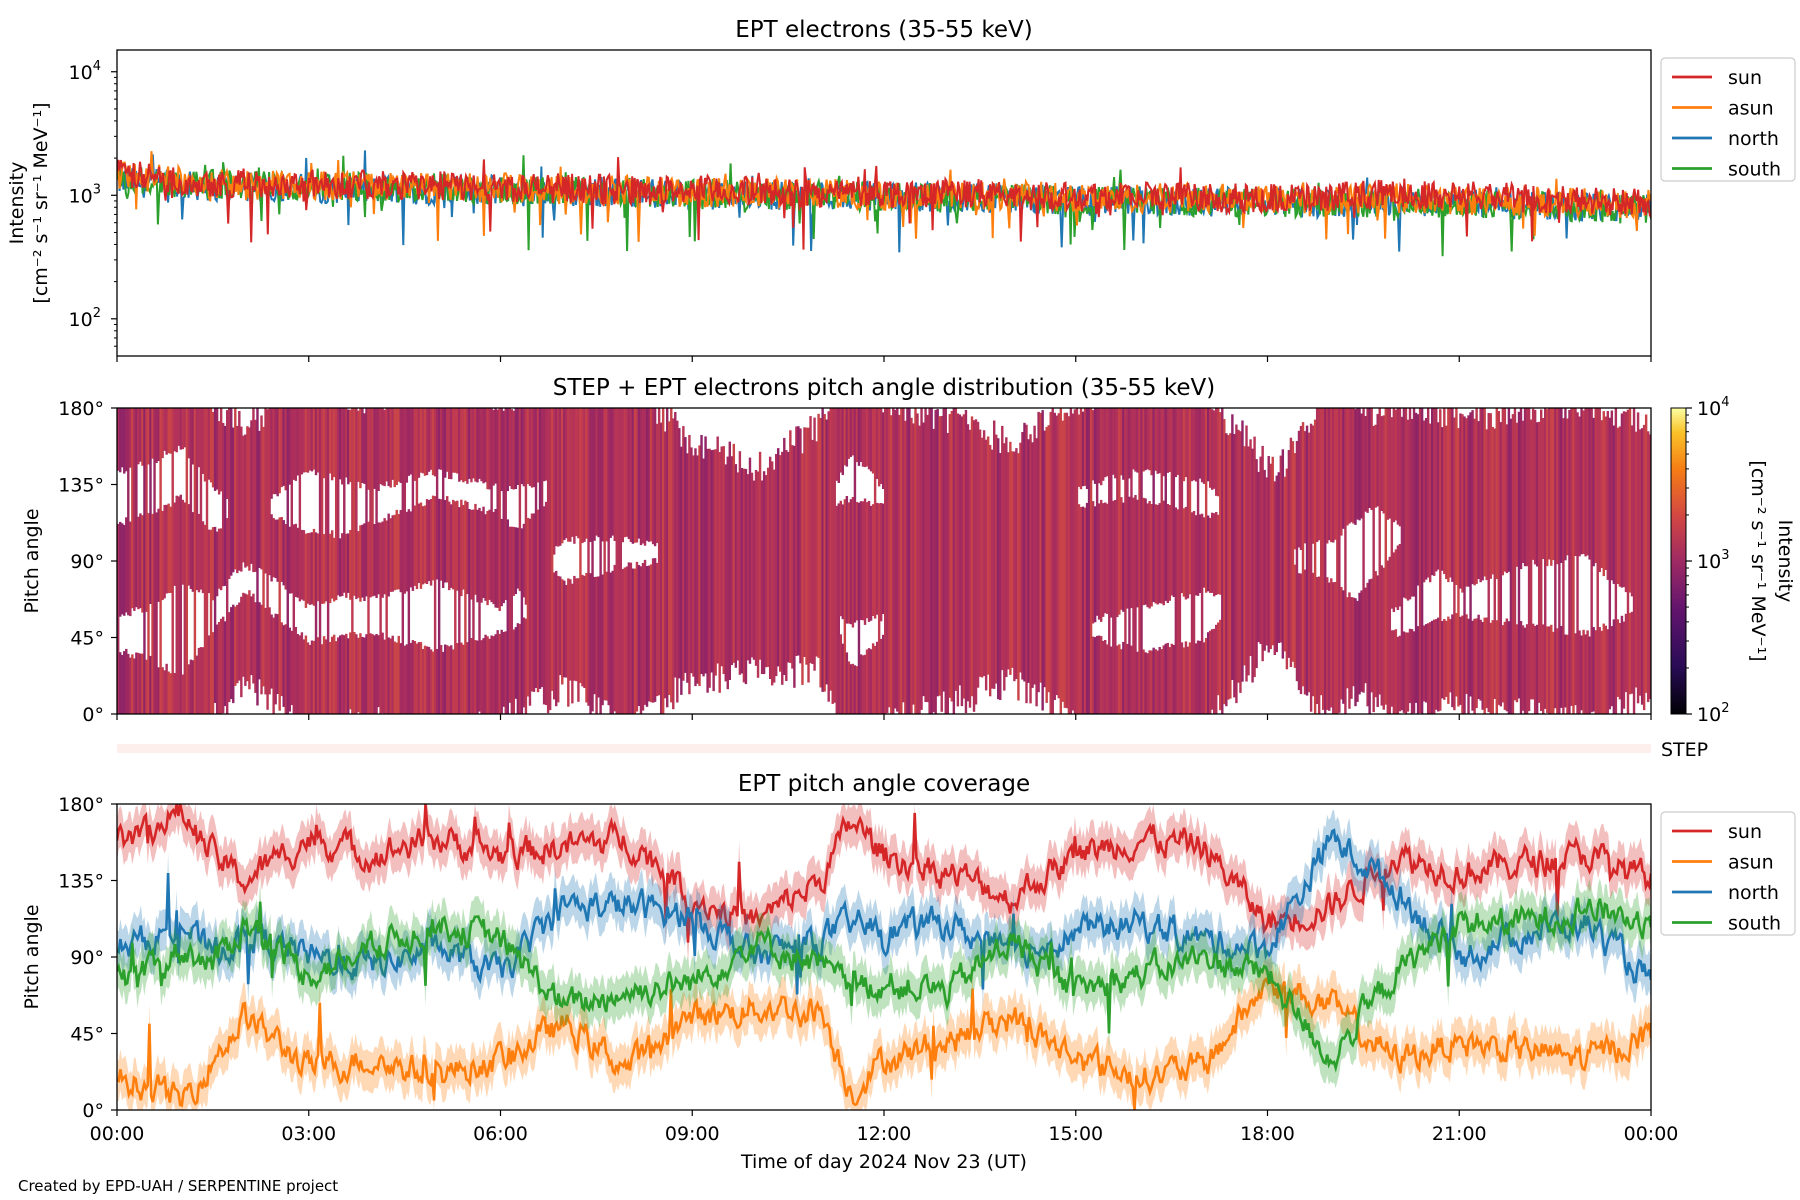 This screenshot has height=1200, width=1800. What do you see at coordinates (117, 1134) in the screenshot?
I see `xtick-label: 00:00` at bounding box center [117, 1134].